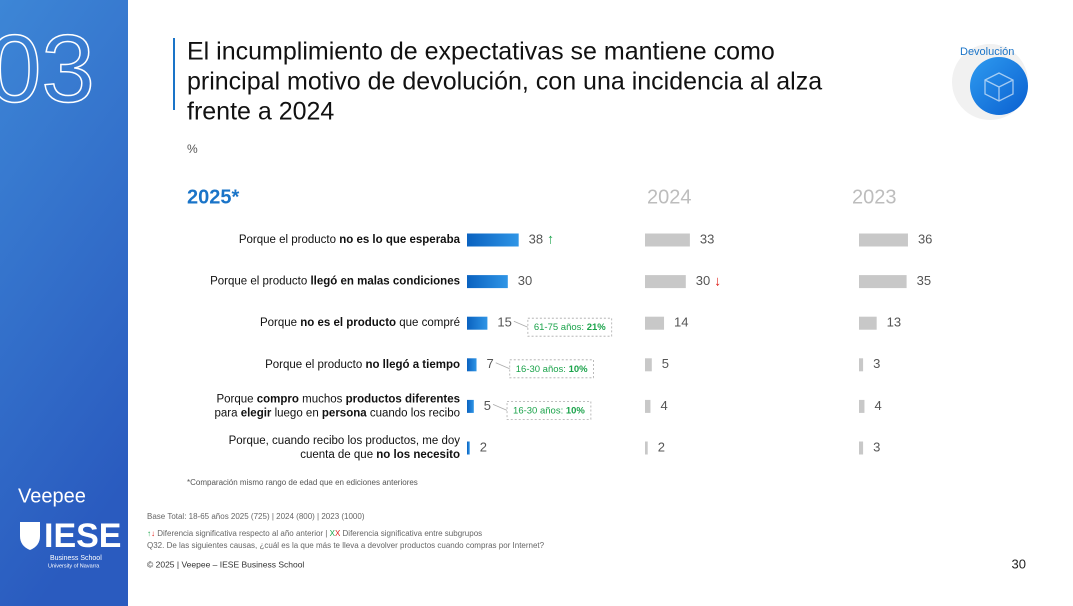 Image resolution: width=1073 pixels, height=606 pixels. I want to click on category-label: Porque no es el producto que compré, so click(360, 323).